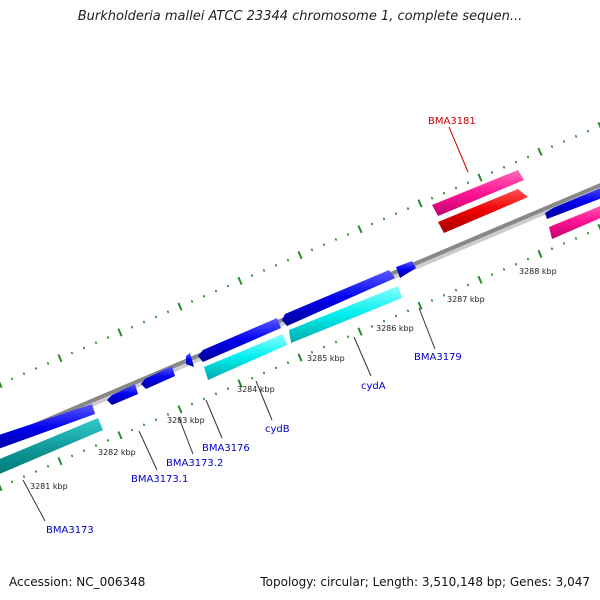  What do you see at coordinates (326, 358) in the screenshot?
I see `scale-label: 3285 kbp` at bounding box center [326, 358].